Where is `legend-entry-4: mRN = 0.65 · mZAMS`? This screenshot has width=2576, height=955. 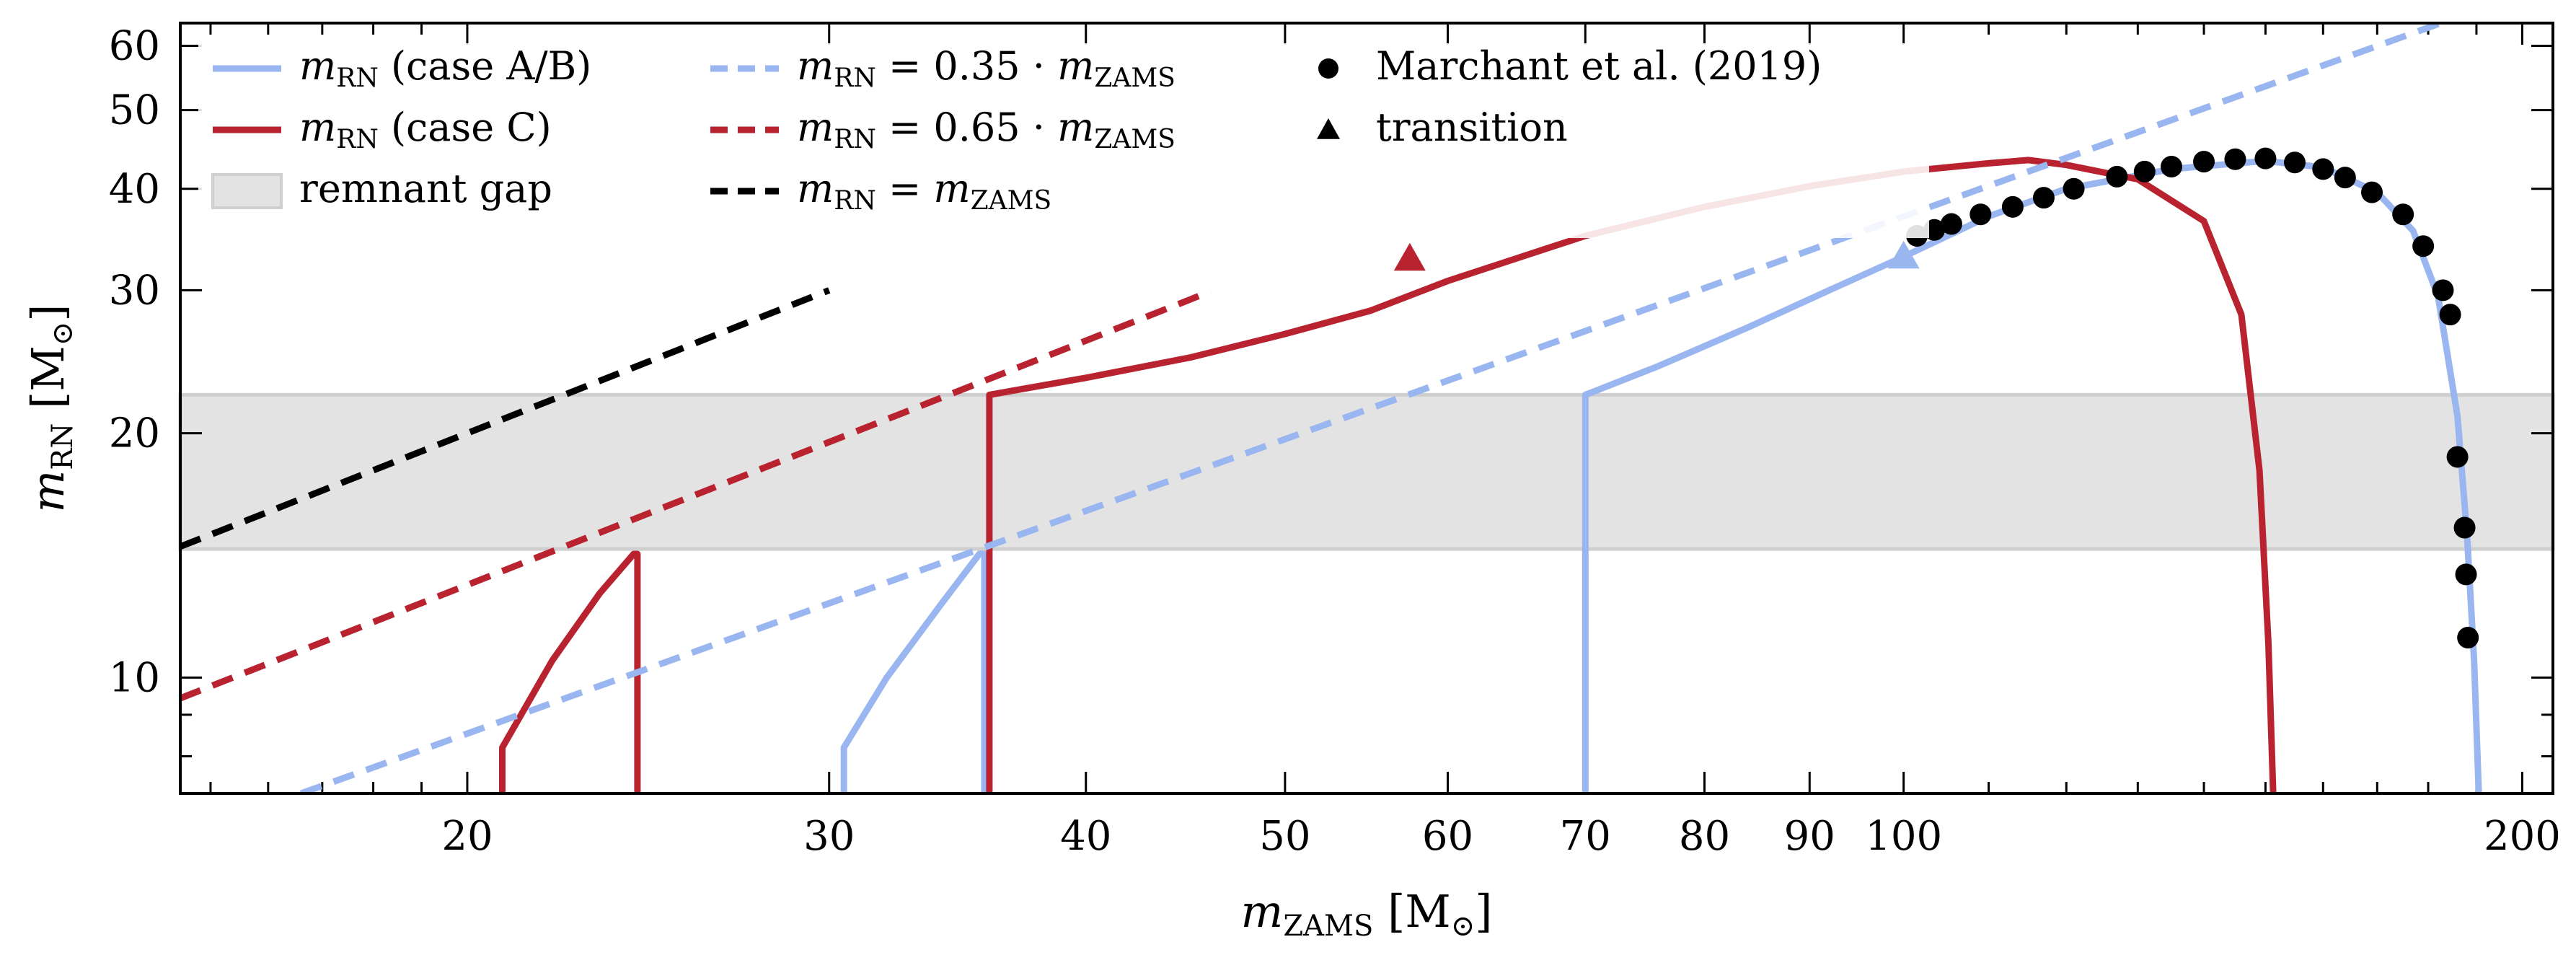 legend-entry-4: mRN = 0.65 · mZAMS is located at coordinates (942, 129).